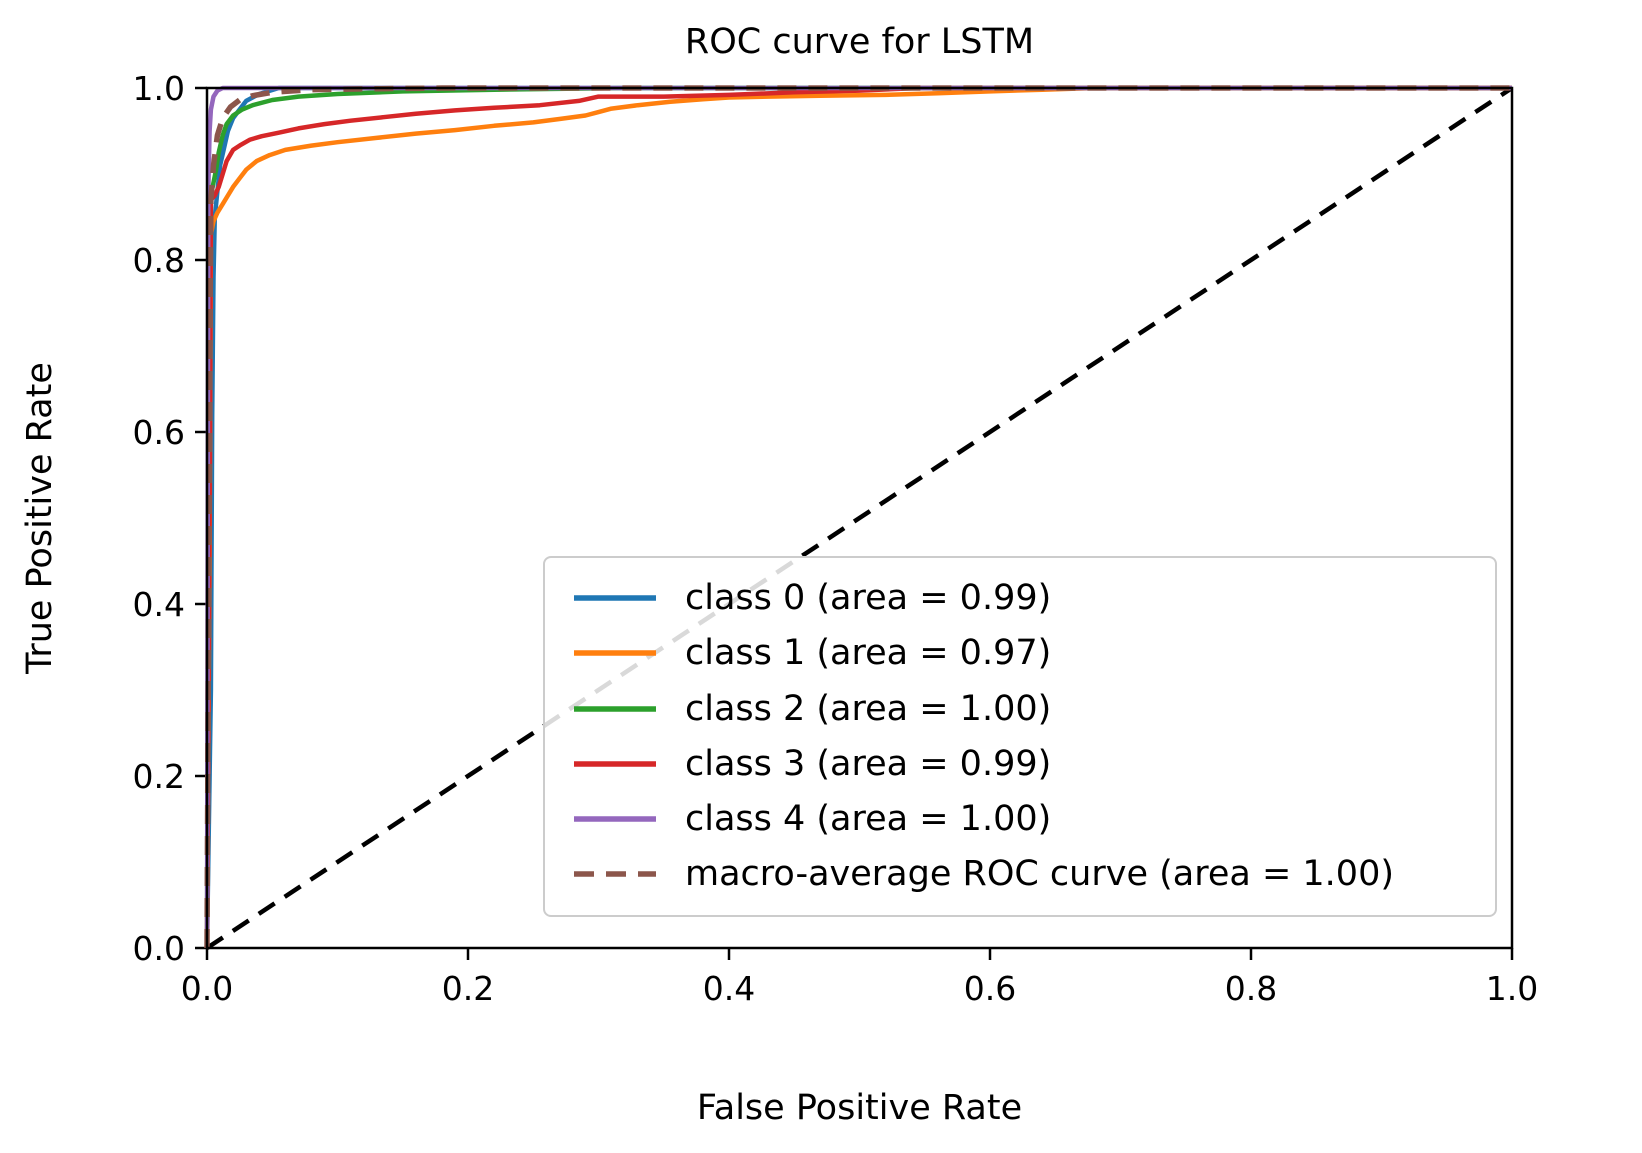 This screenshot has width=1642, height=1153. What do you see at coordinates (159, 88) in the screenshot?
I see `y-tick-label: 1.0` at bounding box center [159, 88].